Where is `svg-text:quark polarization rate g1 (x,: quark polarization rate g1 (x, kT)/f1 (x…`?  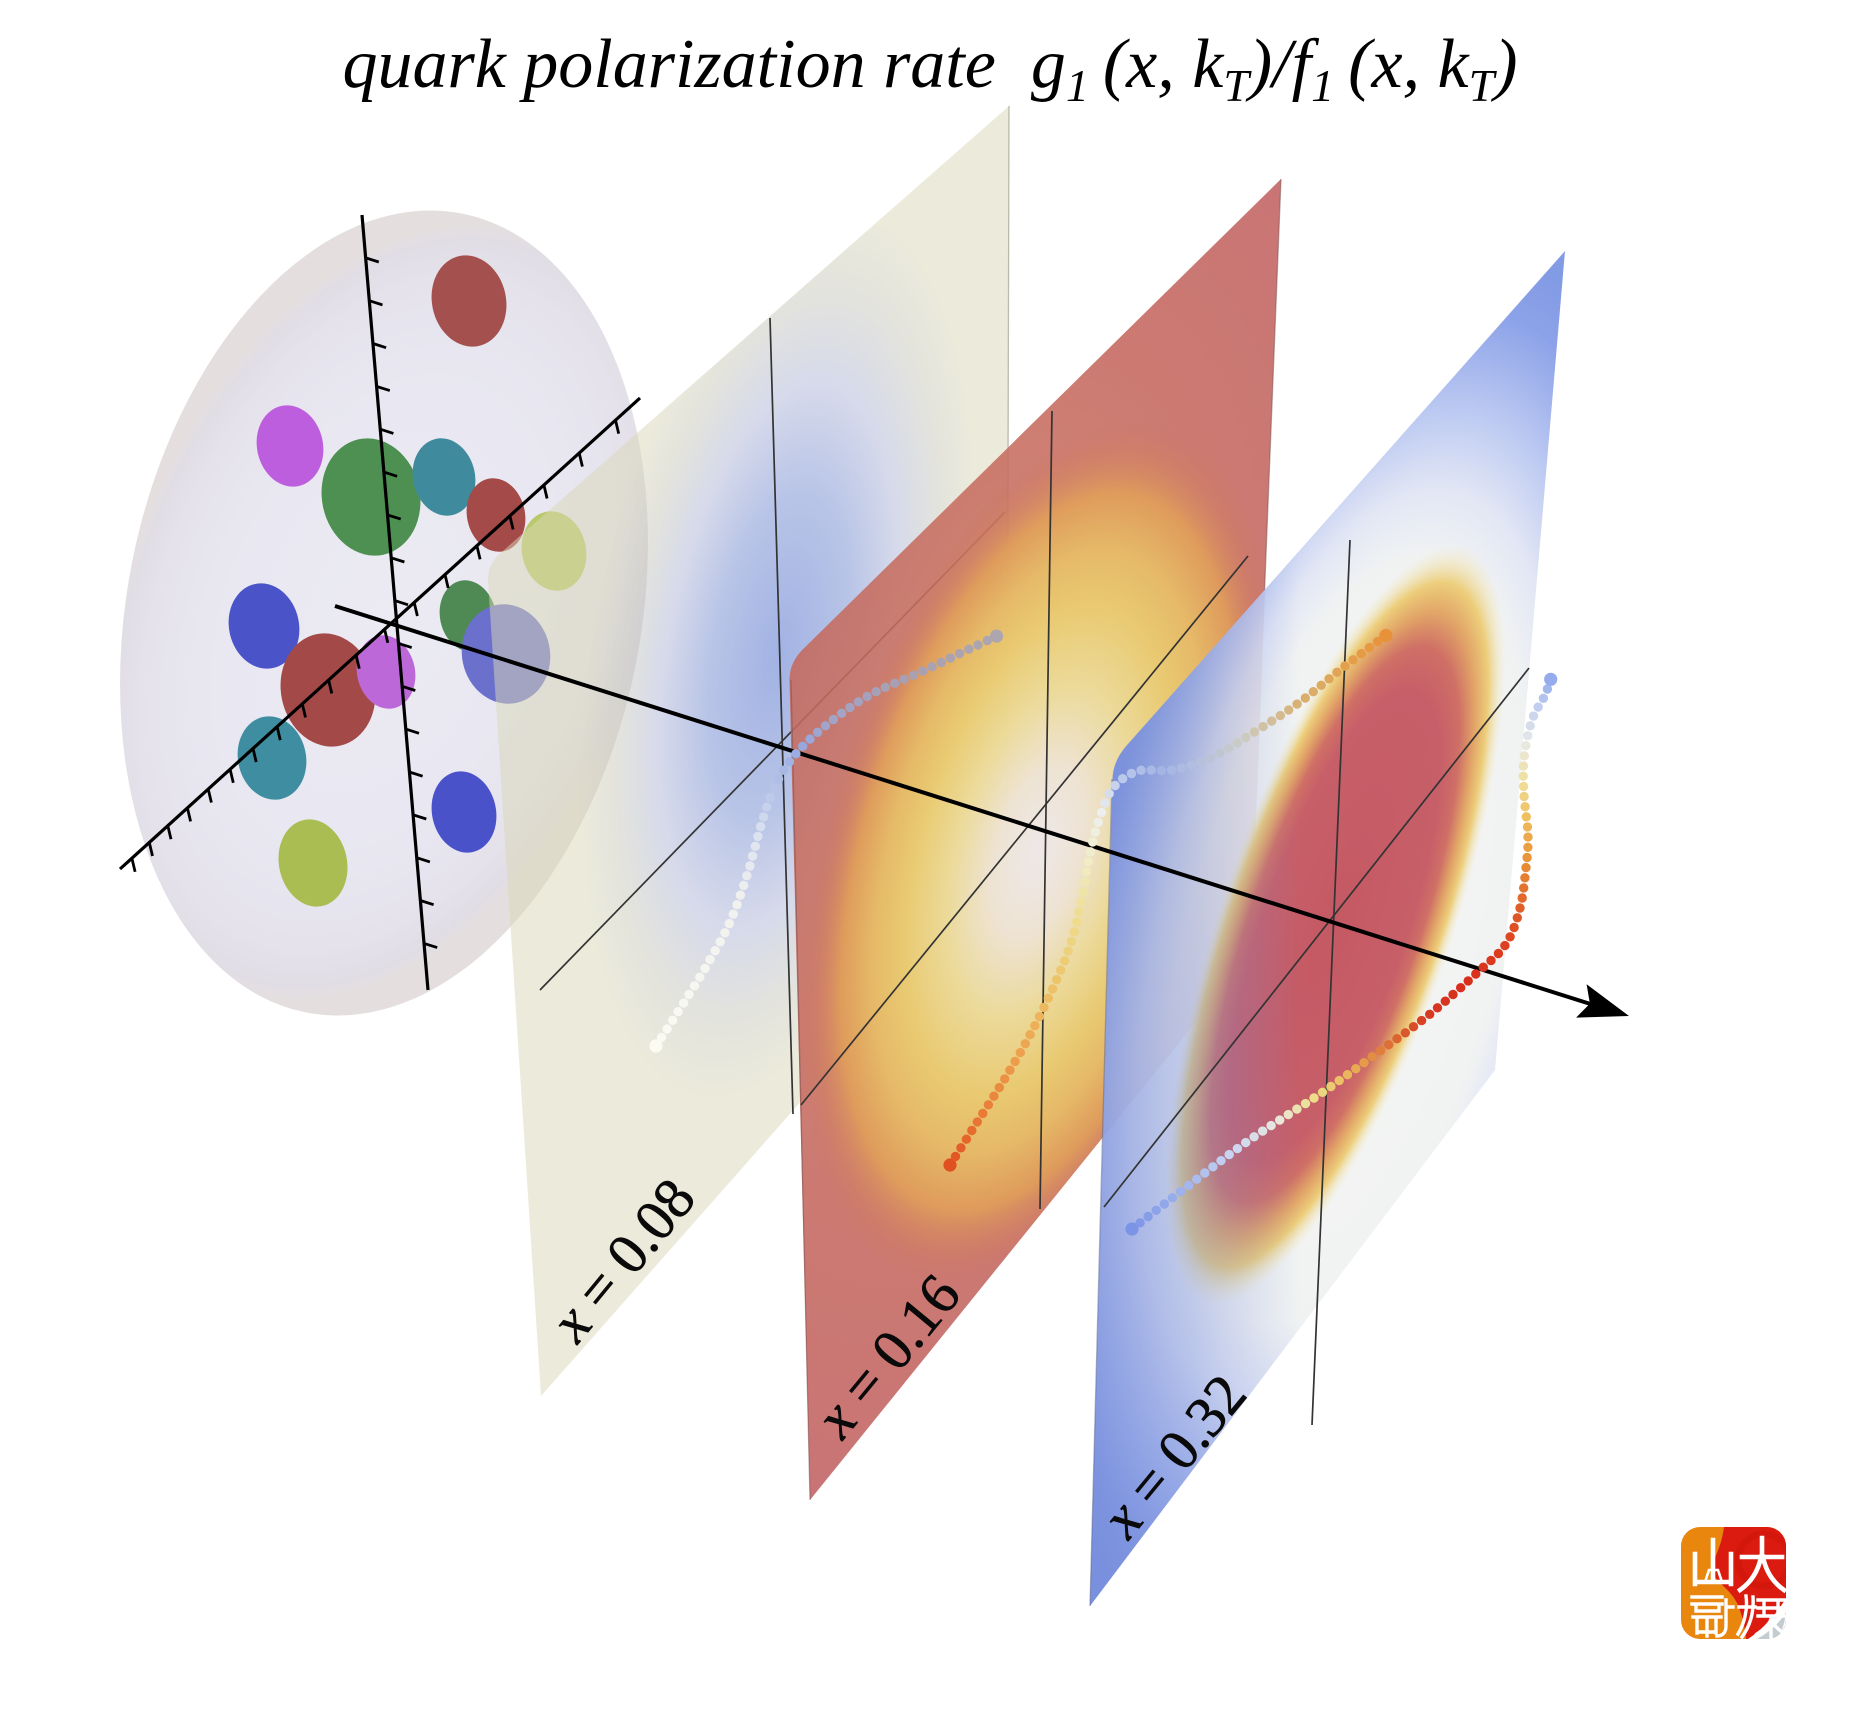
svg-text:quark polarization rate g1 (x,: quark polarization rate g1 (x, kT)/f1 (x… is located at coordinates (929, 68).